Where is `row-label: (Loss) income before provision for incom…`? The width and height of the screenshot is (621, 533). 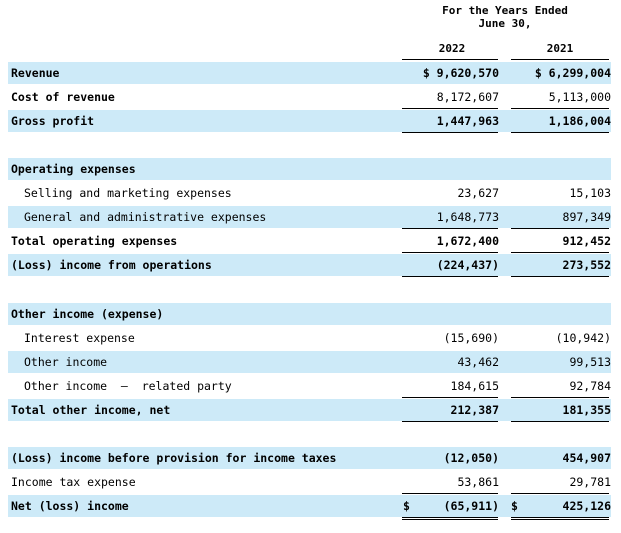
row-label: (Loss) income before provision for incom… is located at coordinates (174, 458).